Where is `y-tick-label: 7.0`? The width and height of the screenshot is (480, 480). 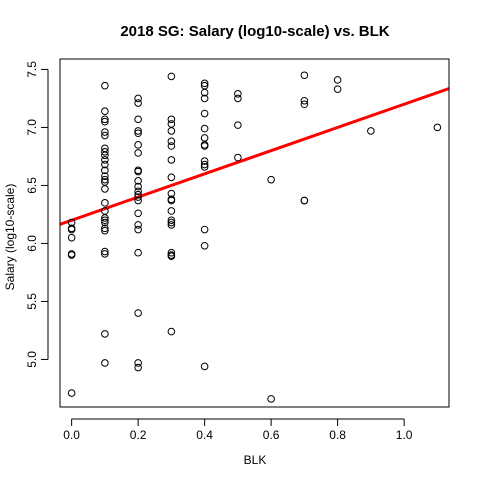 y-tick-label: 7.0 is located at coordinates (32, 127).